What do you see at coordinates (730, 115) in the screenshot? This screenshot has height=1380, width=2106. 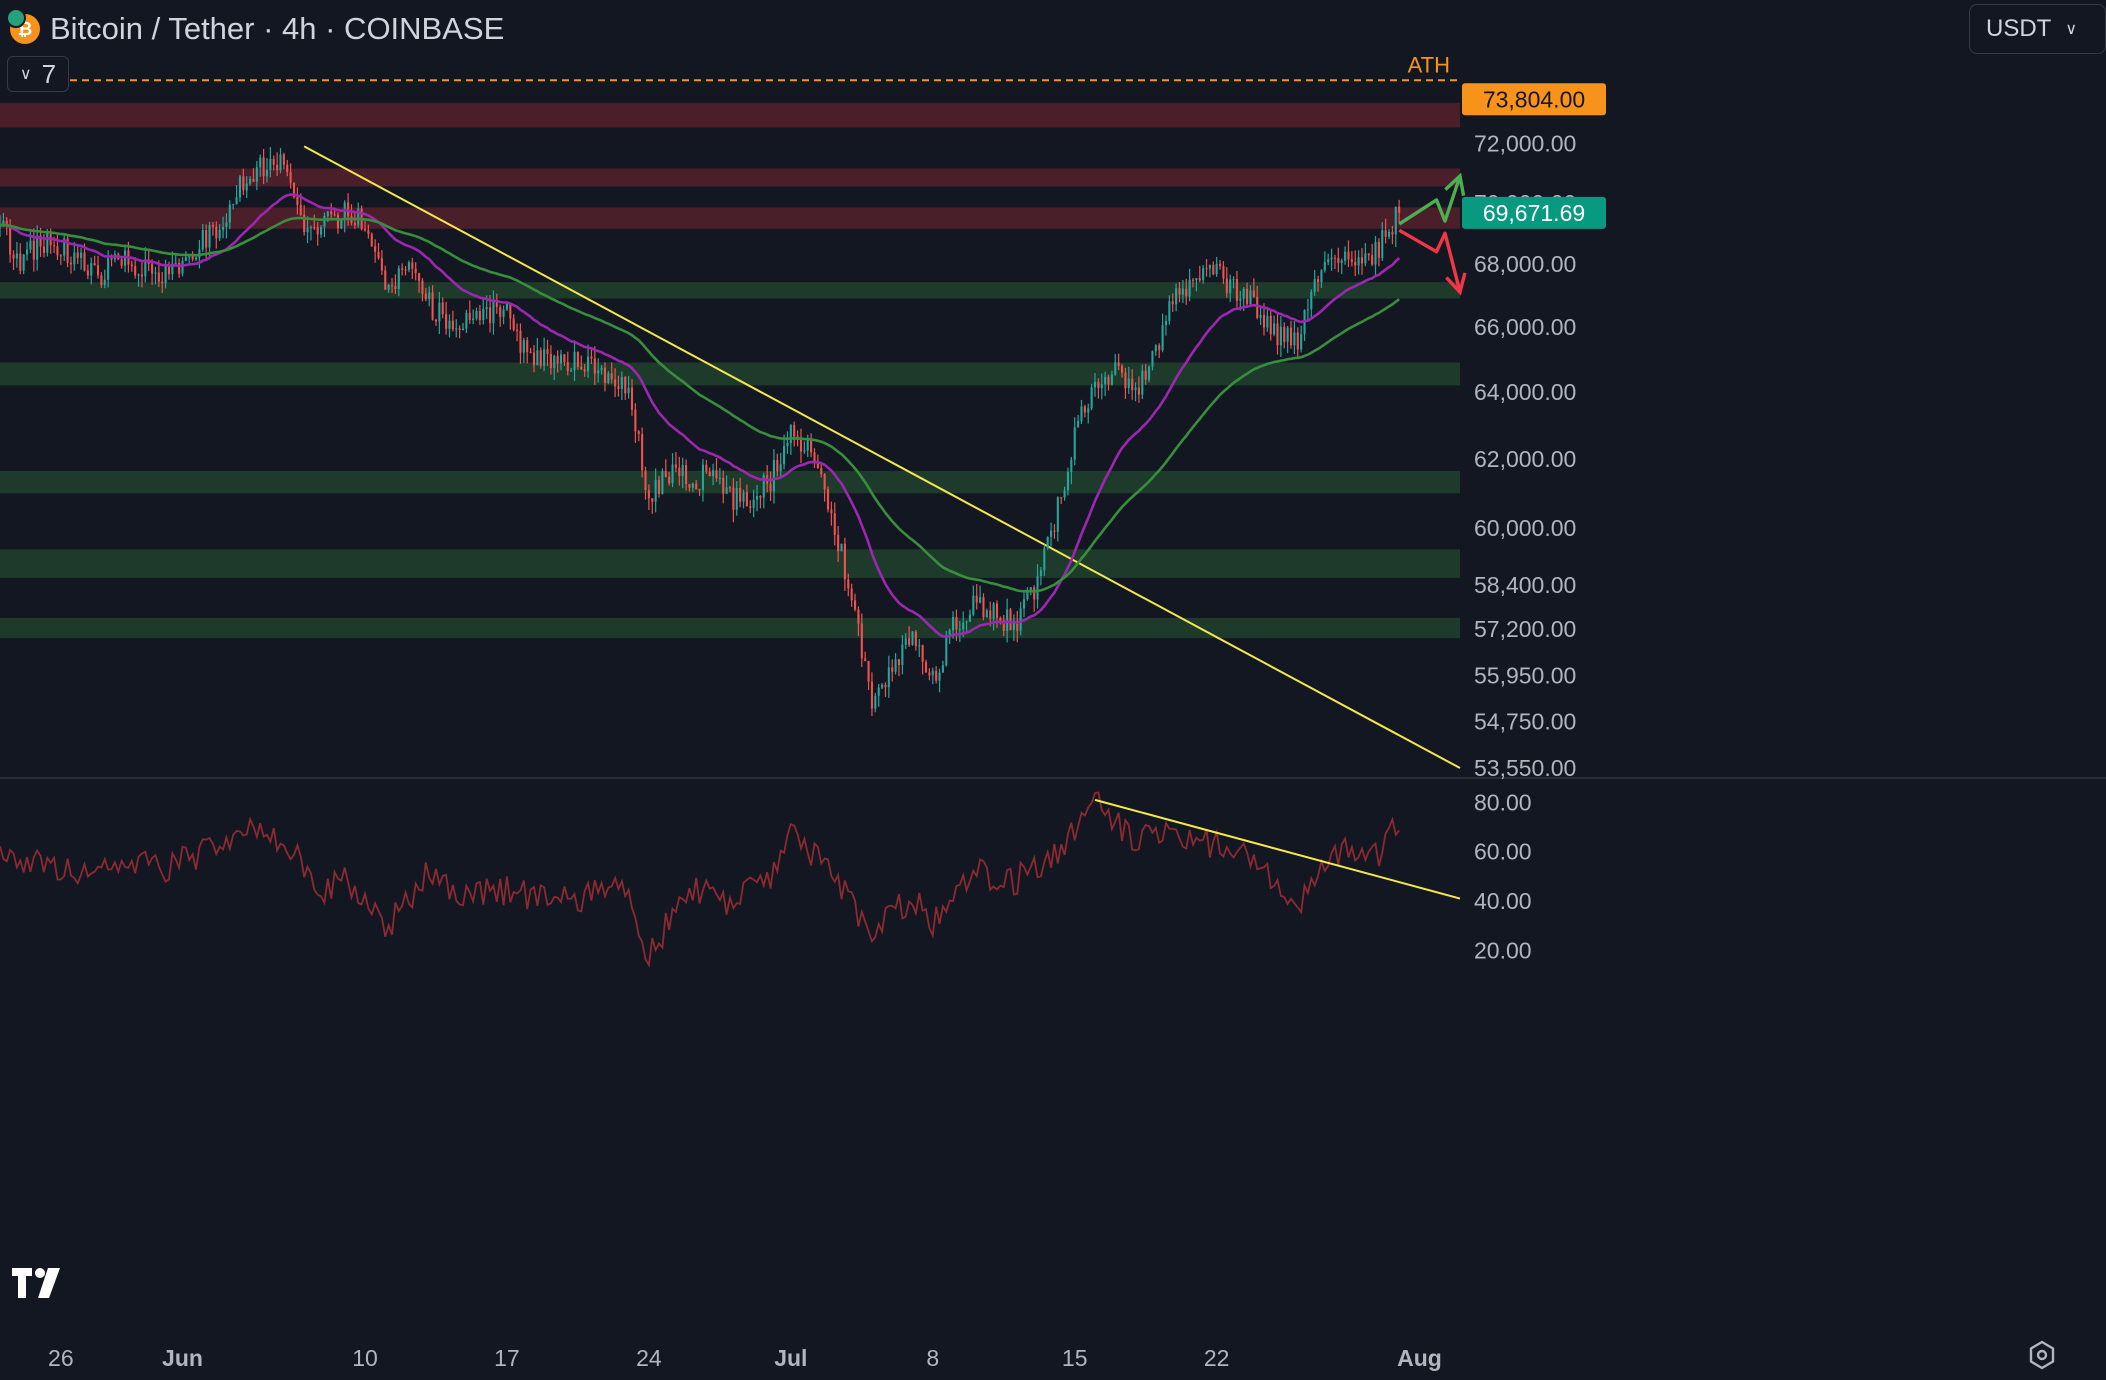 I see `resistance-zone` at bounding box center [730, 115].